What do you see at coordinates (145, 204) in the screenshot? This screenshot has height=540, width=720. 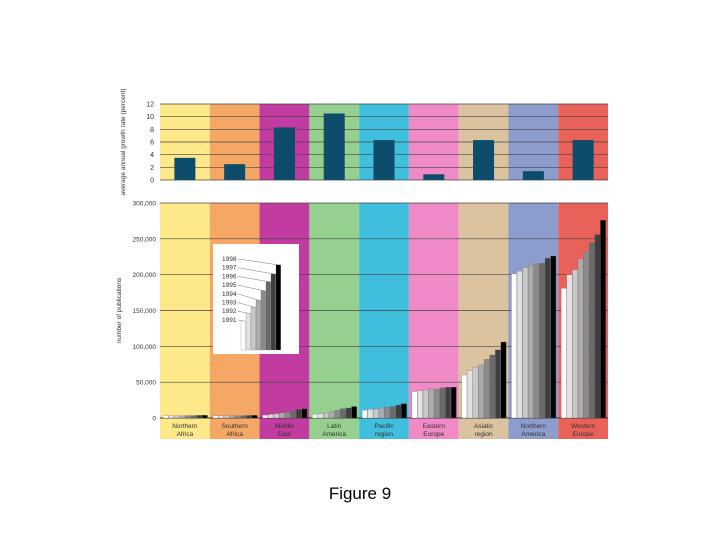 I see `pubs-tick-label: 300,000` at bounding box center [145, 204].